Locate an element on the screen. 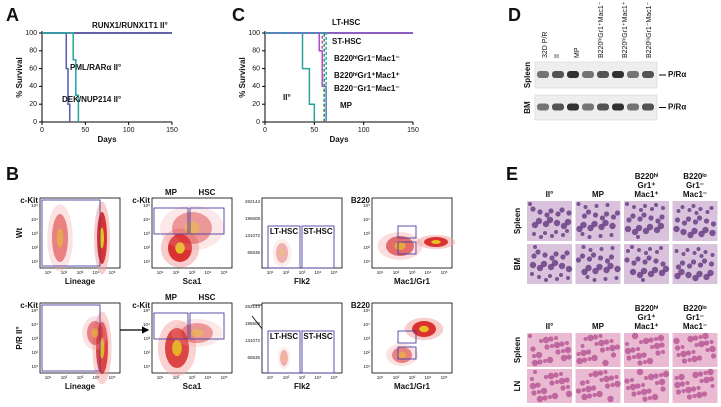 The height and width of the screenshot is (407, 721). y-tick-label: 10¹ is located at coordinates (34, 366).